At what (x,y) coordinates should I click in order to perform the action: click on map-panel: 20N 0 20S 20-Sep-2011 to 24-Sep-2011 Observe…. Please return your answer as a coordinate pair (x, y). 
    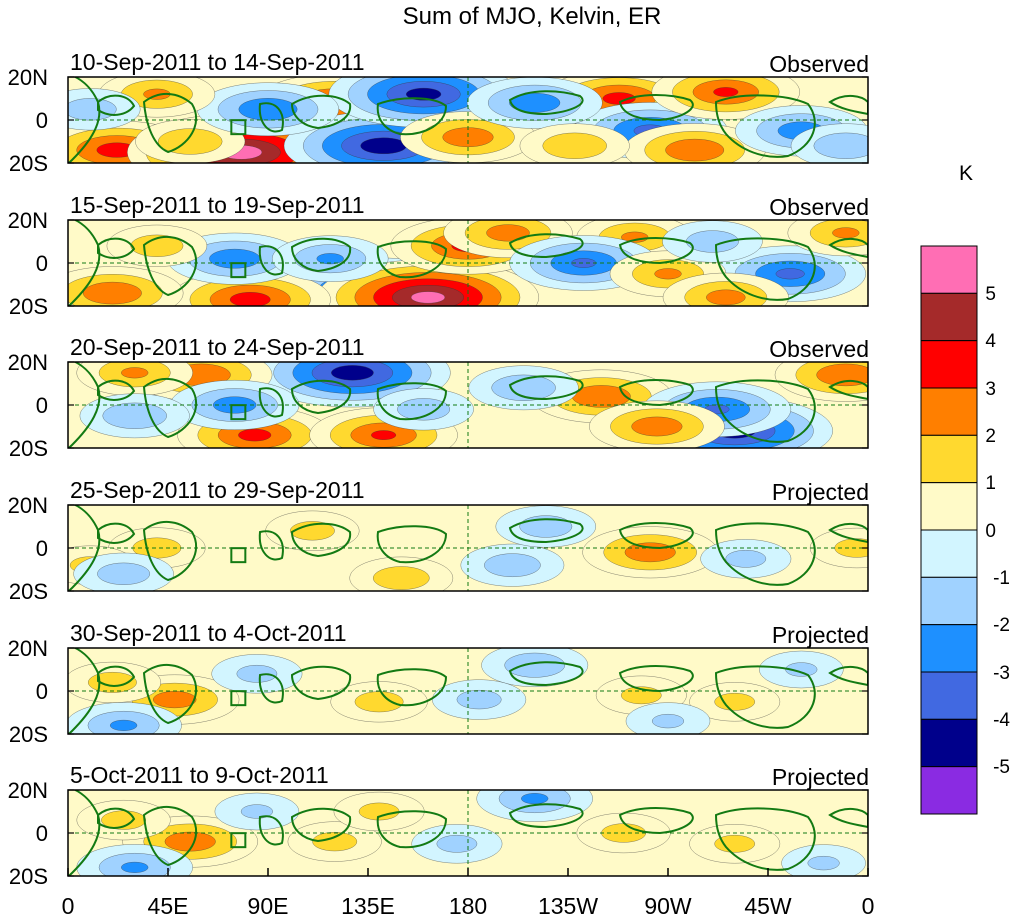
    Looking at the image, I should click on (438, 397).